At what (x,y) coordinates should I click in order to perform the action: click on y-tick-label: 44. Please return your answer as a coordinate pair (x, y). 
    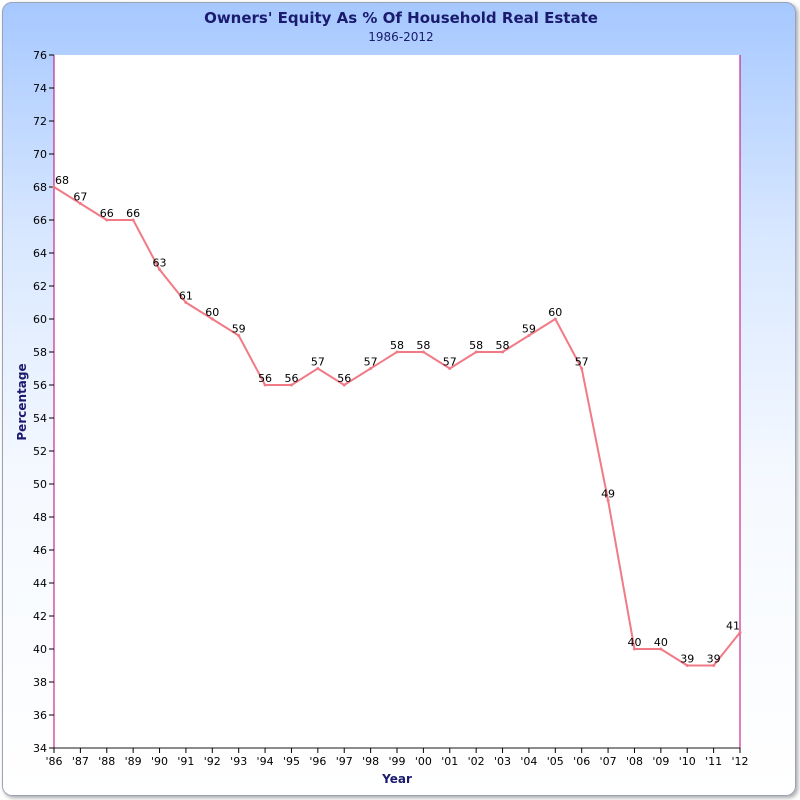
    Looking at the image, I should click on (40, 583).